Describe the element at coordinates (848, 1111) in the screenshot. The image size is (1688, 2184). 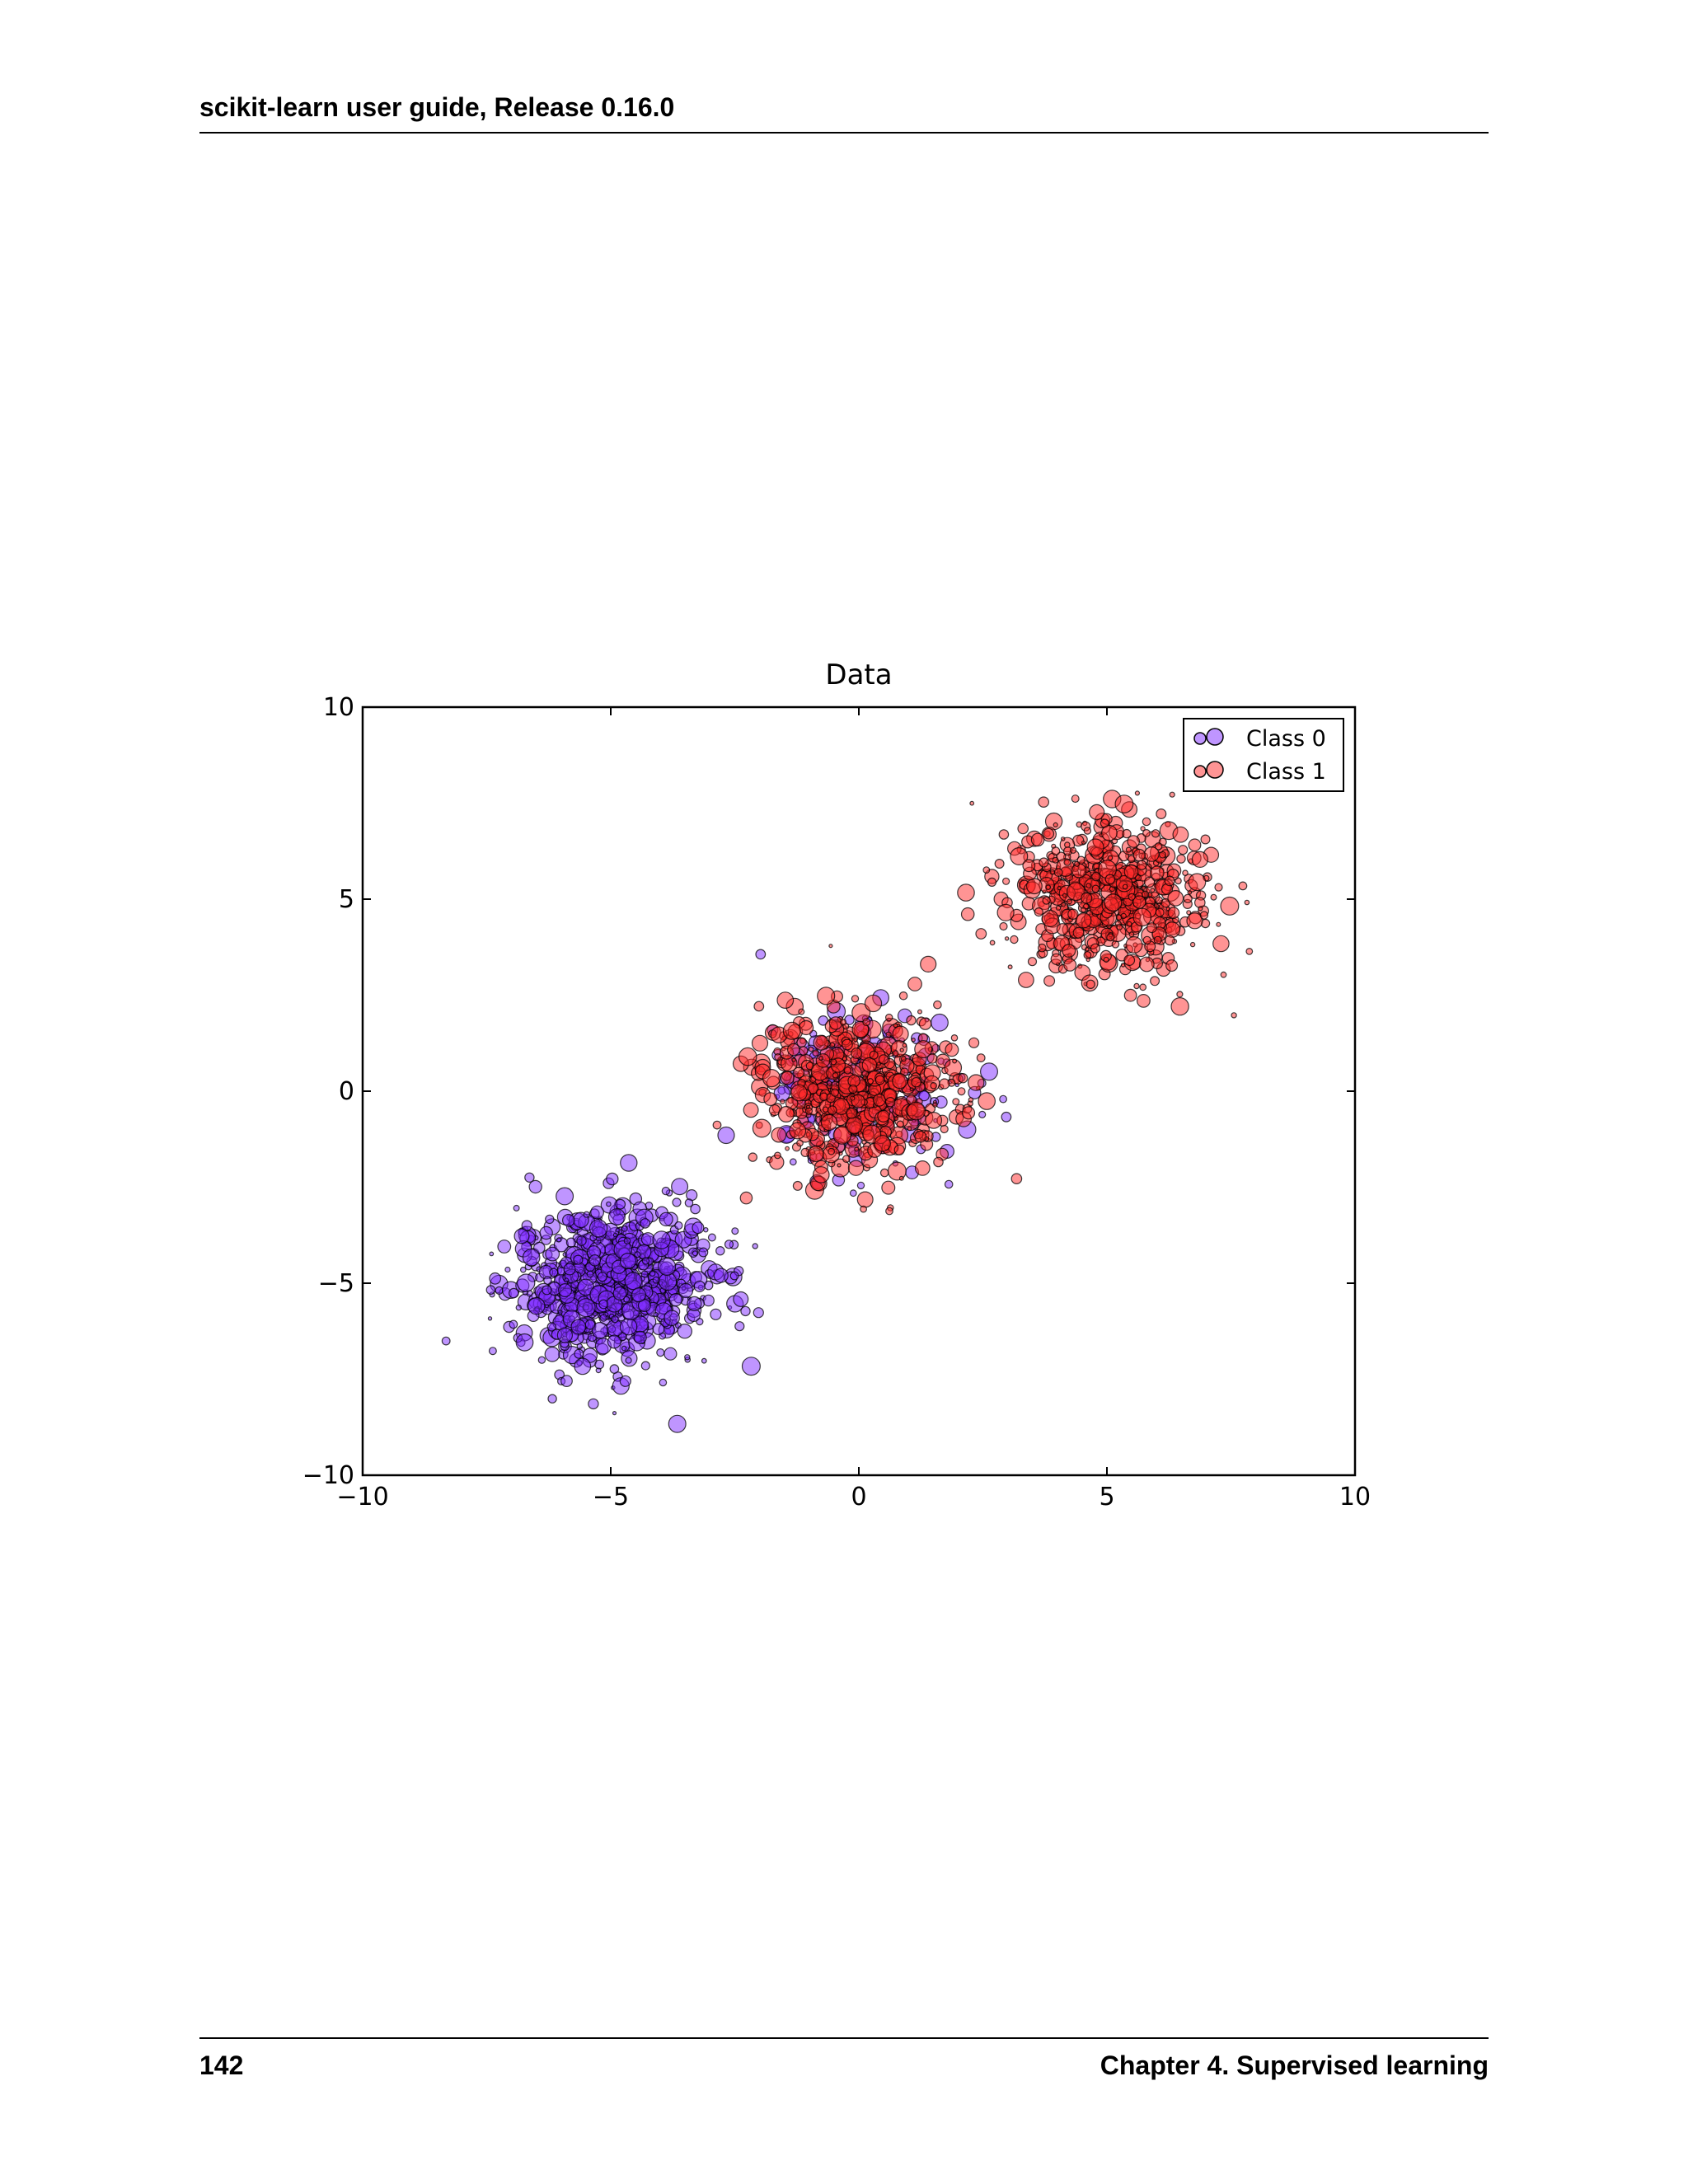
I see `points-layer` at that location.